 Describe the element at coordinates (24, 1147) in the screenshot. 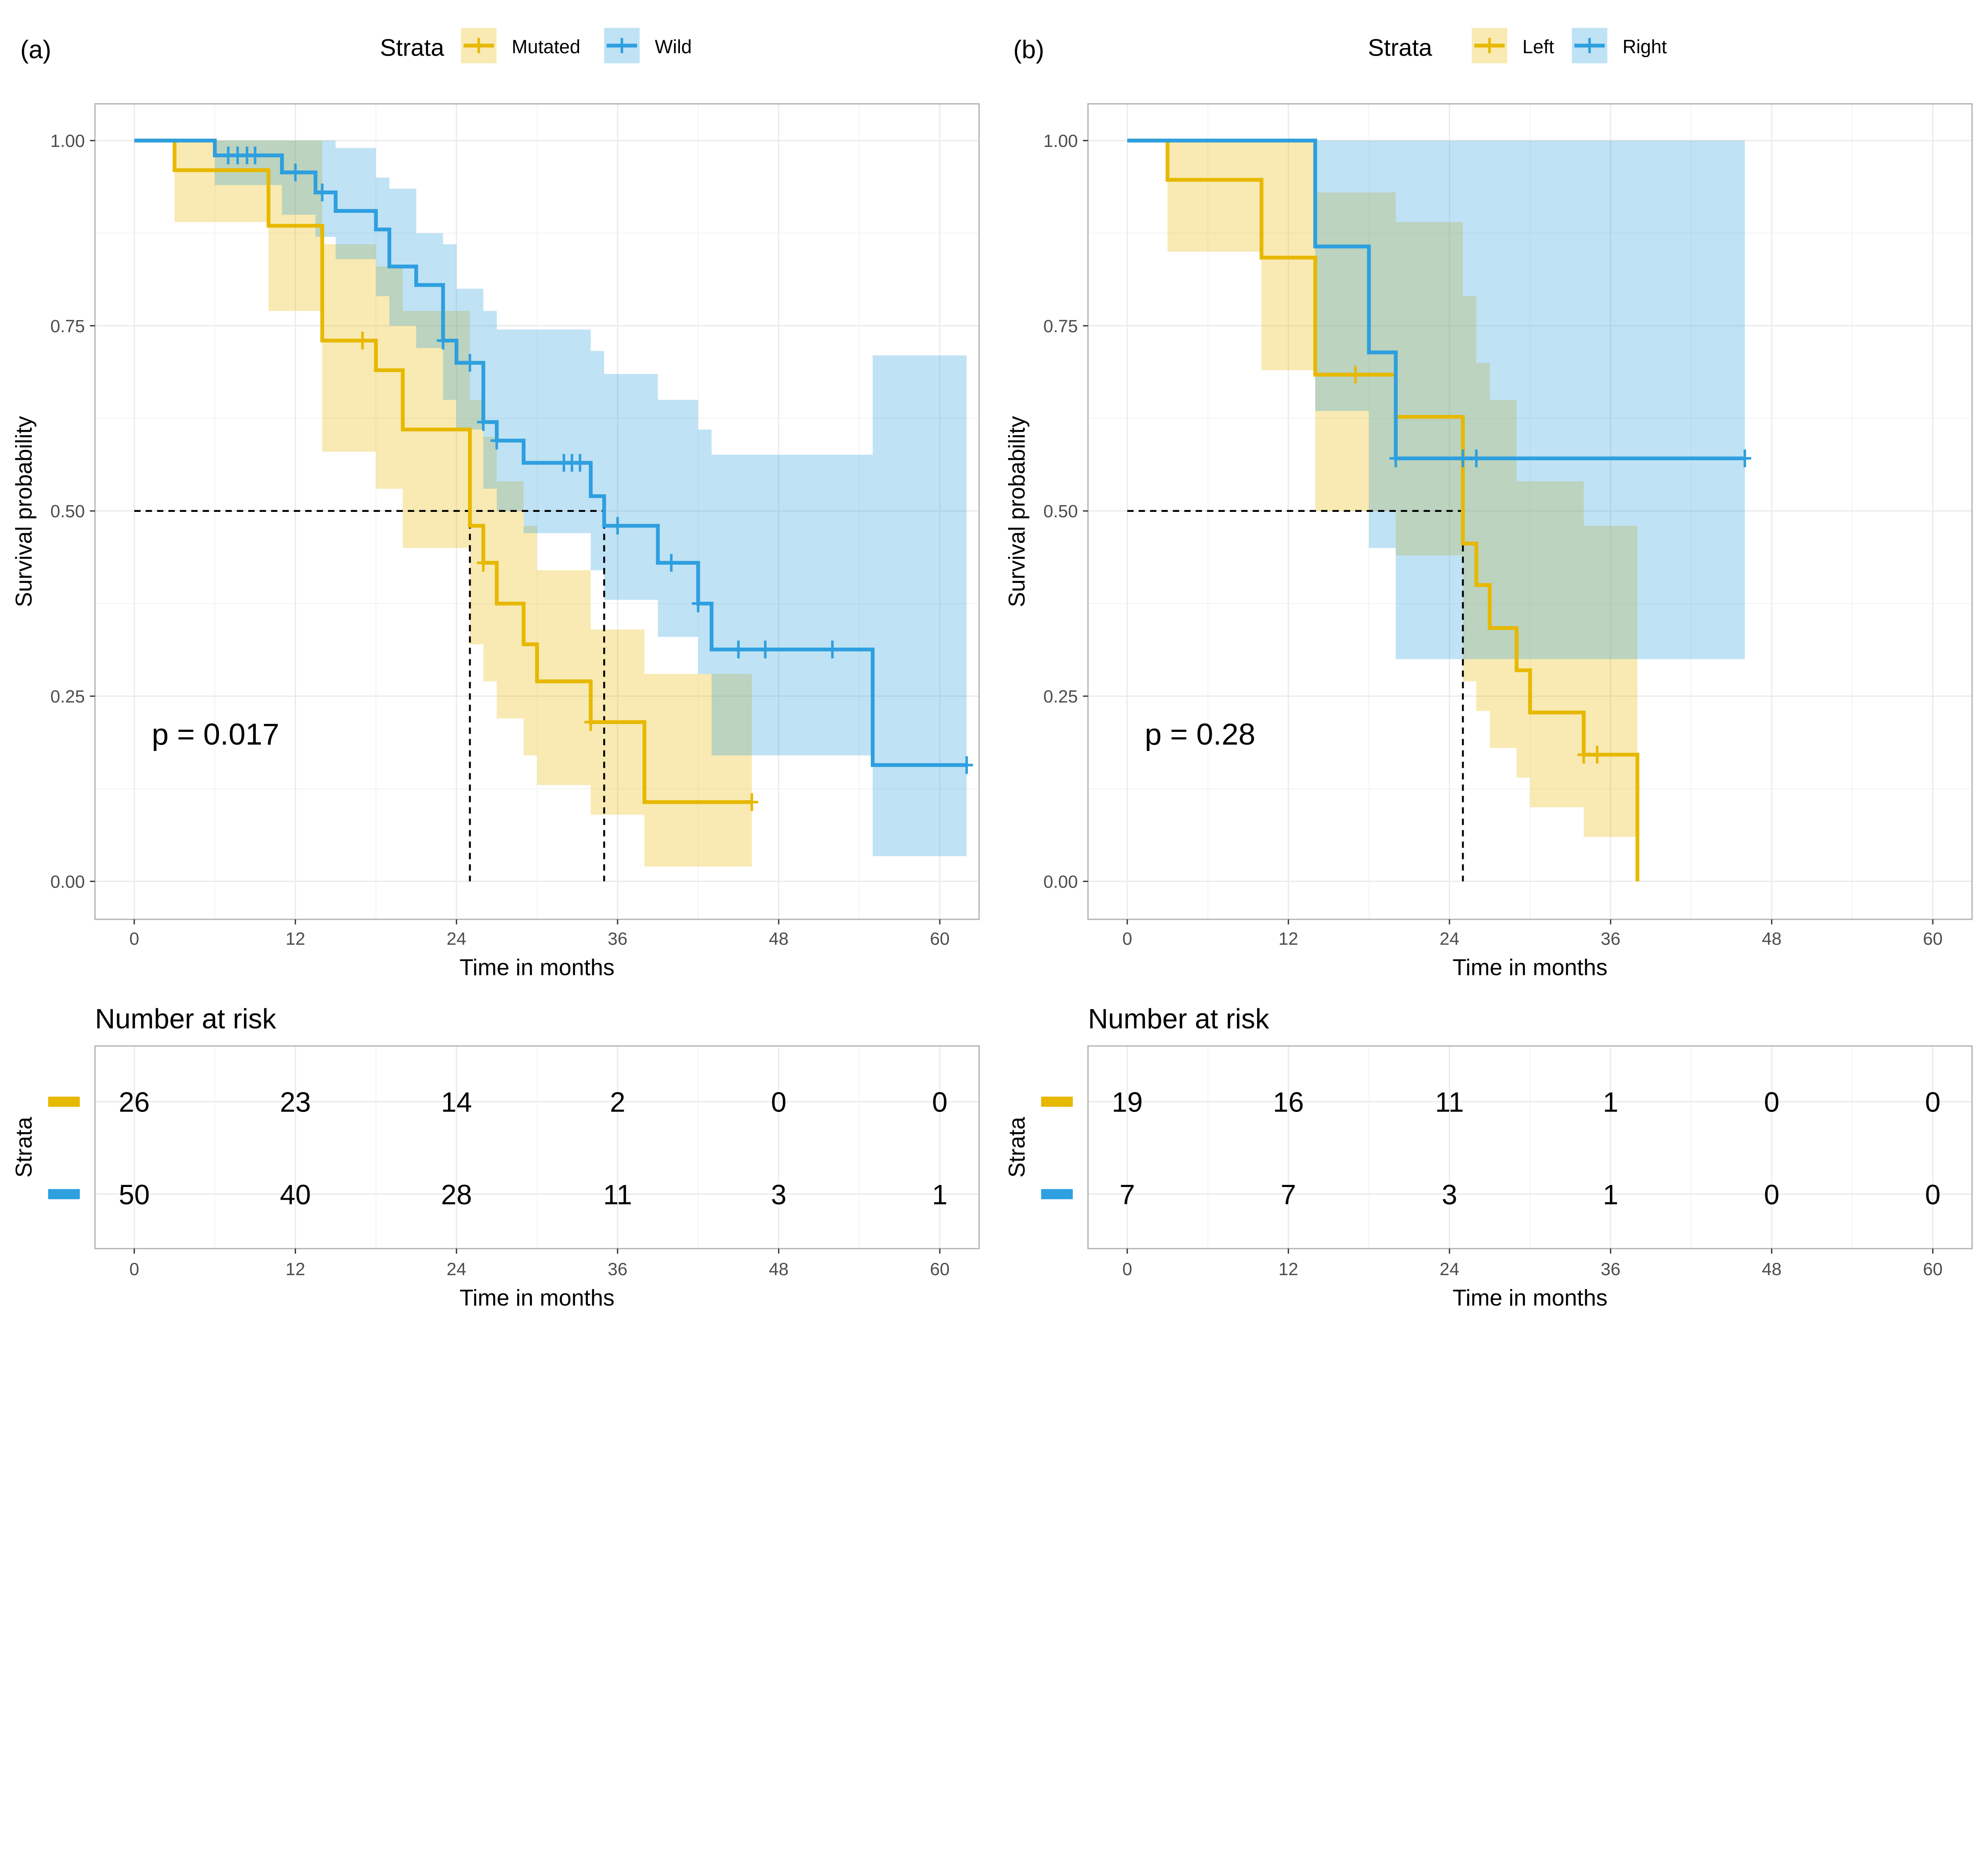

I see `risk-table-y-label: Strata` at that location.